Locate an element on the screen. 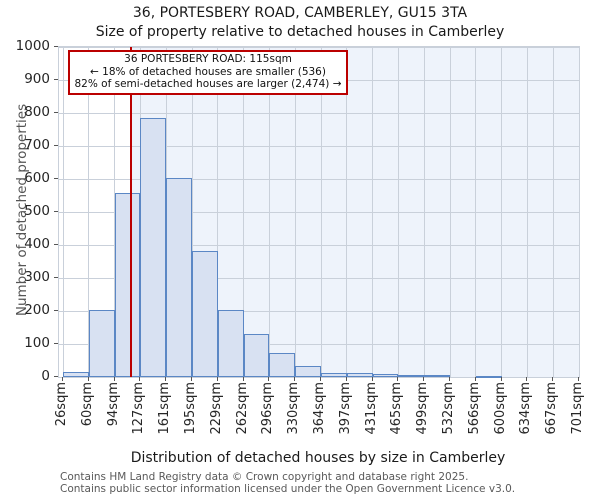 This screenshot has height=500, width=600. y-tick-label: 700 is located at coordinates (37, 145).